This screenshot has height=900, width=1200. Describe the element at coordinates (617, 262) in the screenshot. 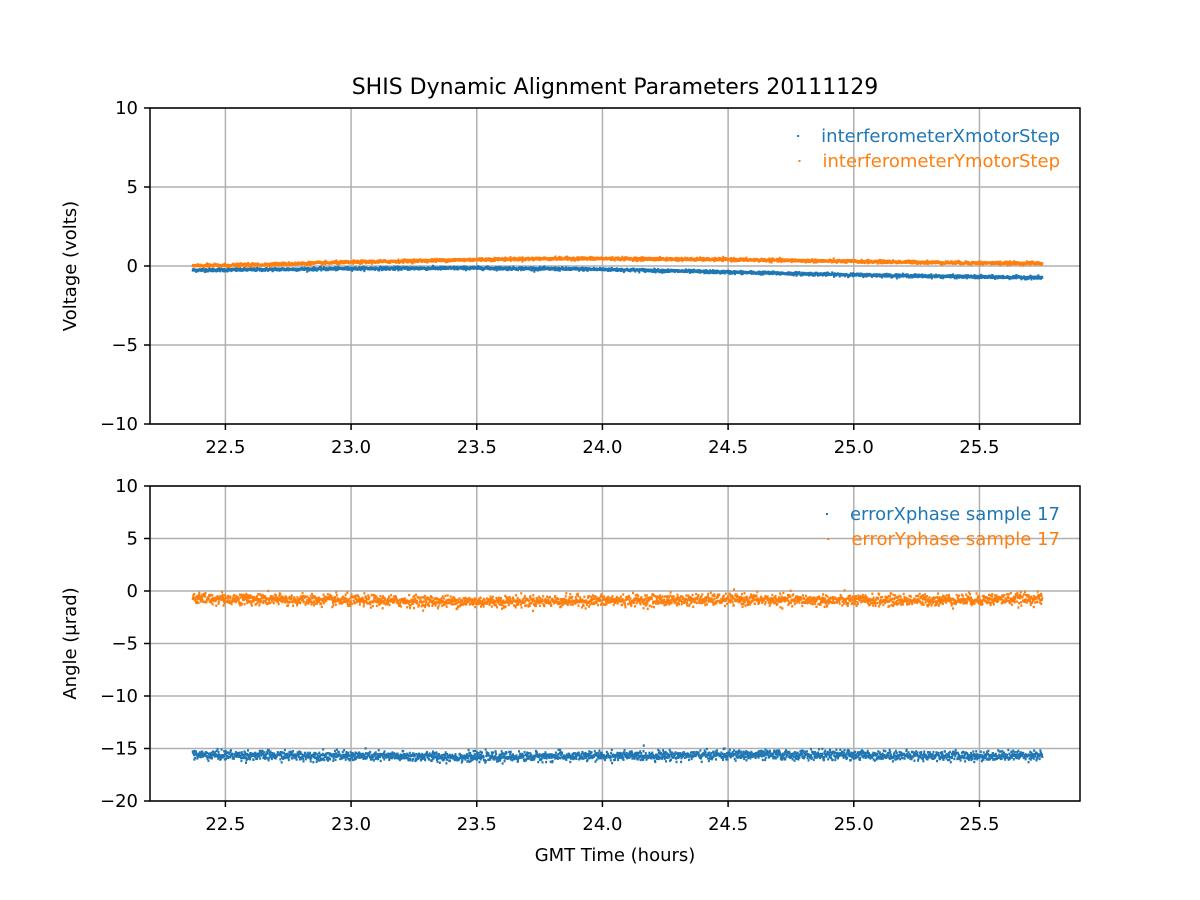

I see `series-2-points` at that location.